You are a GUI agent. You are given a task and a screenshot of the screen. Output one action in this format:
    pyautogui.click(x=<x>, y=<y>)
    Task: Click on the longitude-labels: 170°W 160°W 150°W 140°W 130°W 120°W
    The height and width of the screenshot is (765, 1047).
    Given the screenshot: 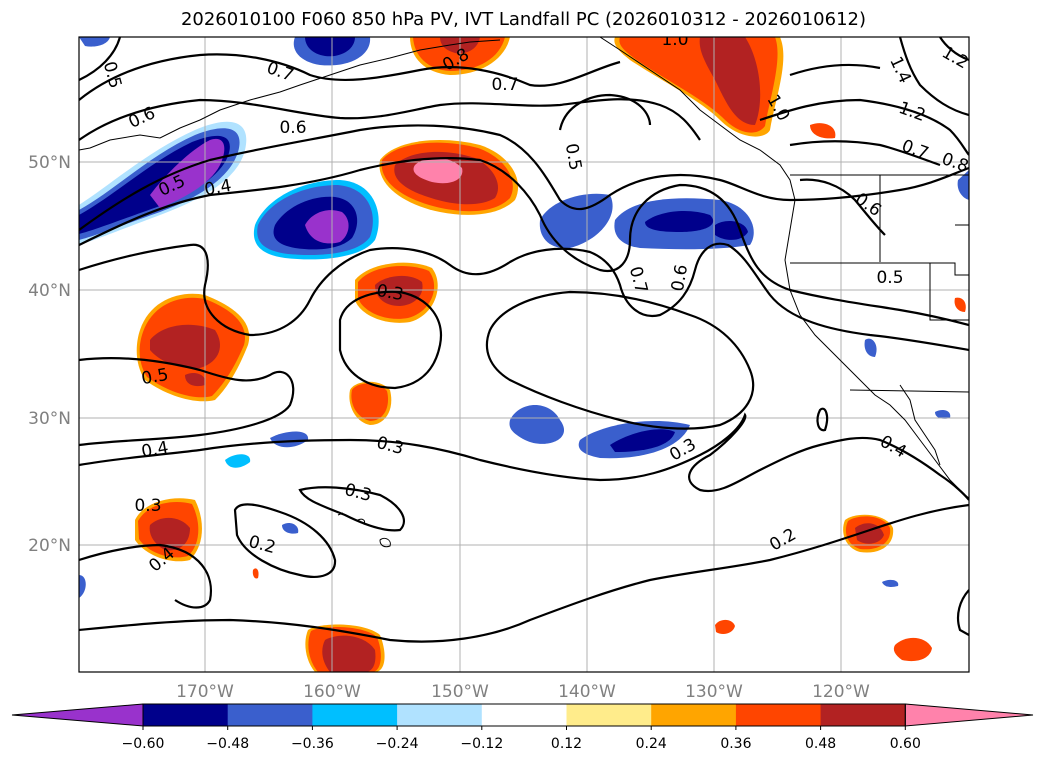 What is the action you would take?
    pyautogui.click(x=523, y=692)
    